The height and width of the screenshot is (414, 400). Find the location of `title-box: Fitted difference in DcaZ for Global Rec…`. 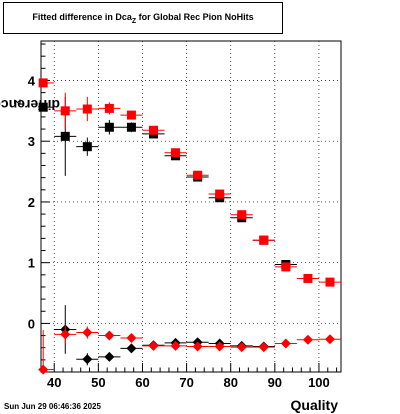

title-box: Fitted difference in DcaZ for Global Rec… is located at coordinates (143, 18).